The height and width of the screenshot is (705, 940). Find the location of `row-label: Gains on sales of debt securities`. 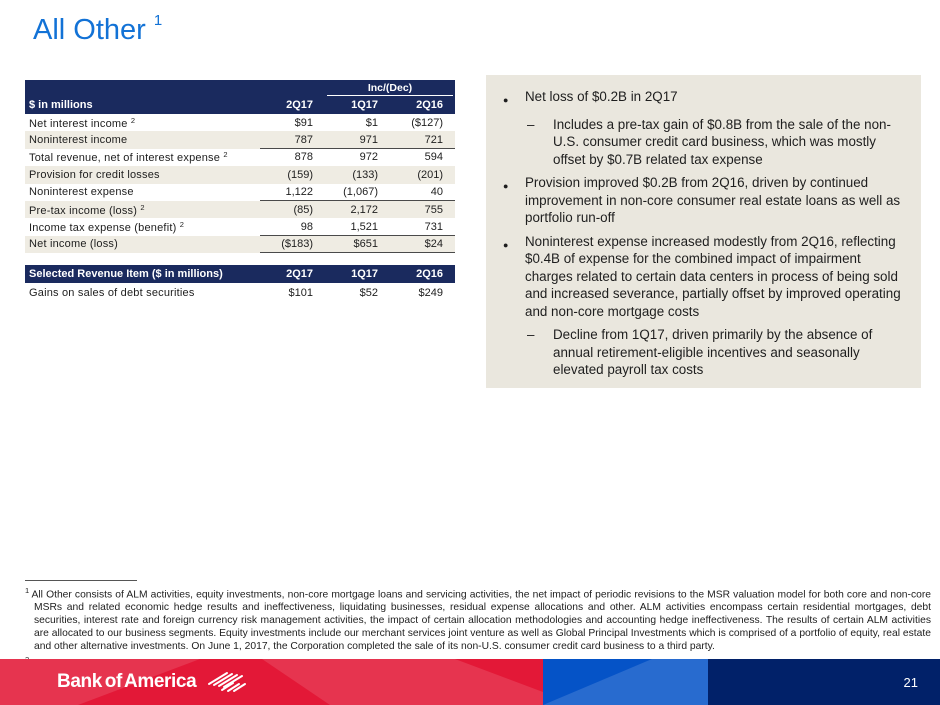

row-label: Gains on sales of debt securities is located at coordinates (112, 292).